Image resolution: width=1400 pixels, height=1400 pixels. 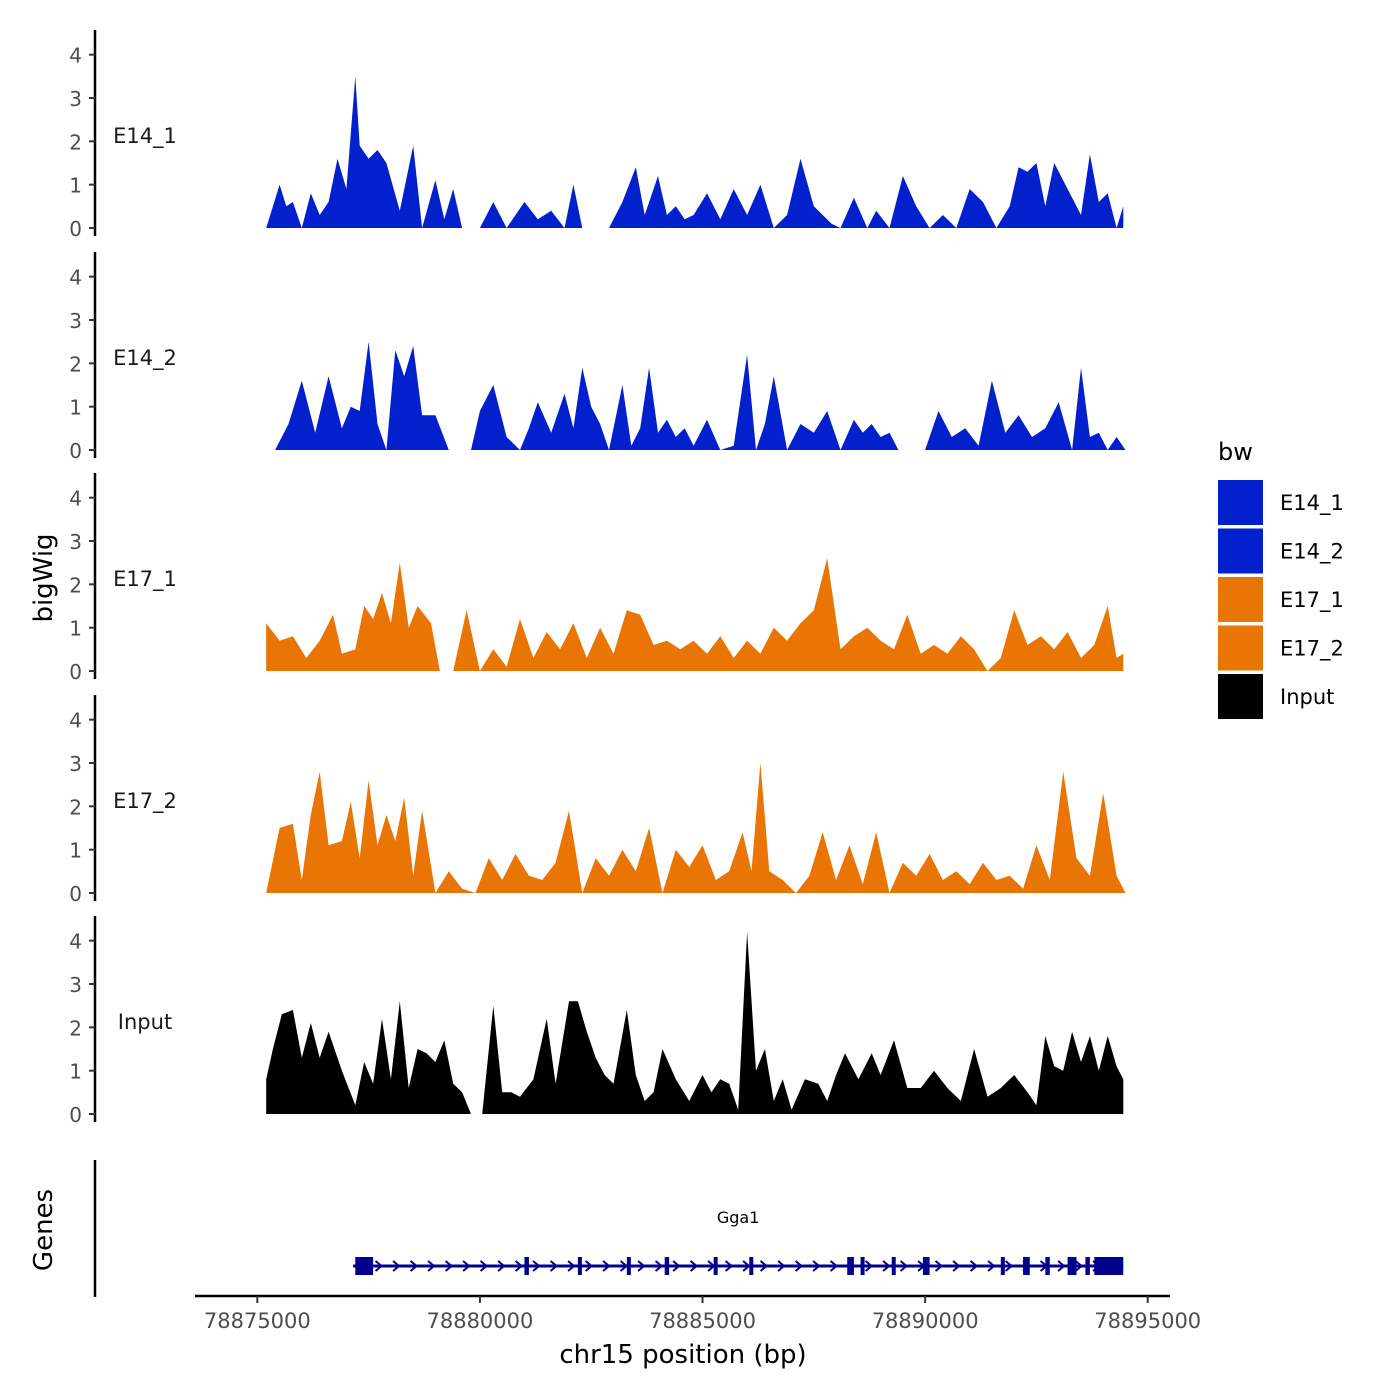 What do you see at coordinates (1281, 578) in the screenshot?
I see `legend: bw E14_1 E14_2 E17_1 E17_2 Input` at bounding box center [1281, 578].